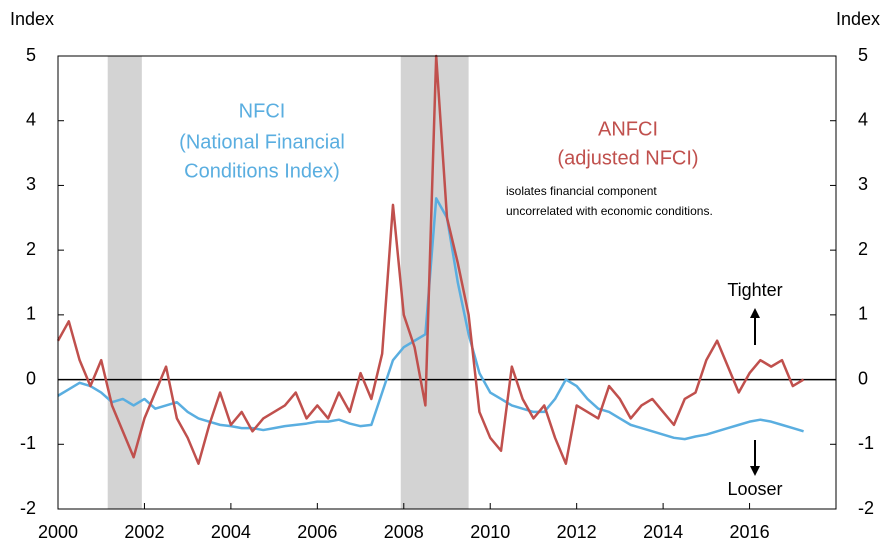 The height and width of the screenshot is (548, 890). What do you see at coordinates (31, 119) in the screenshot?
I see `y-tick-label: 4` at bounding box center [31, 119].